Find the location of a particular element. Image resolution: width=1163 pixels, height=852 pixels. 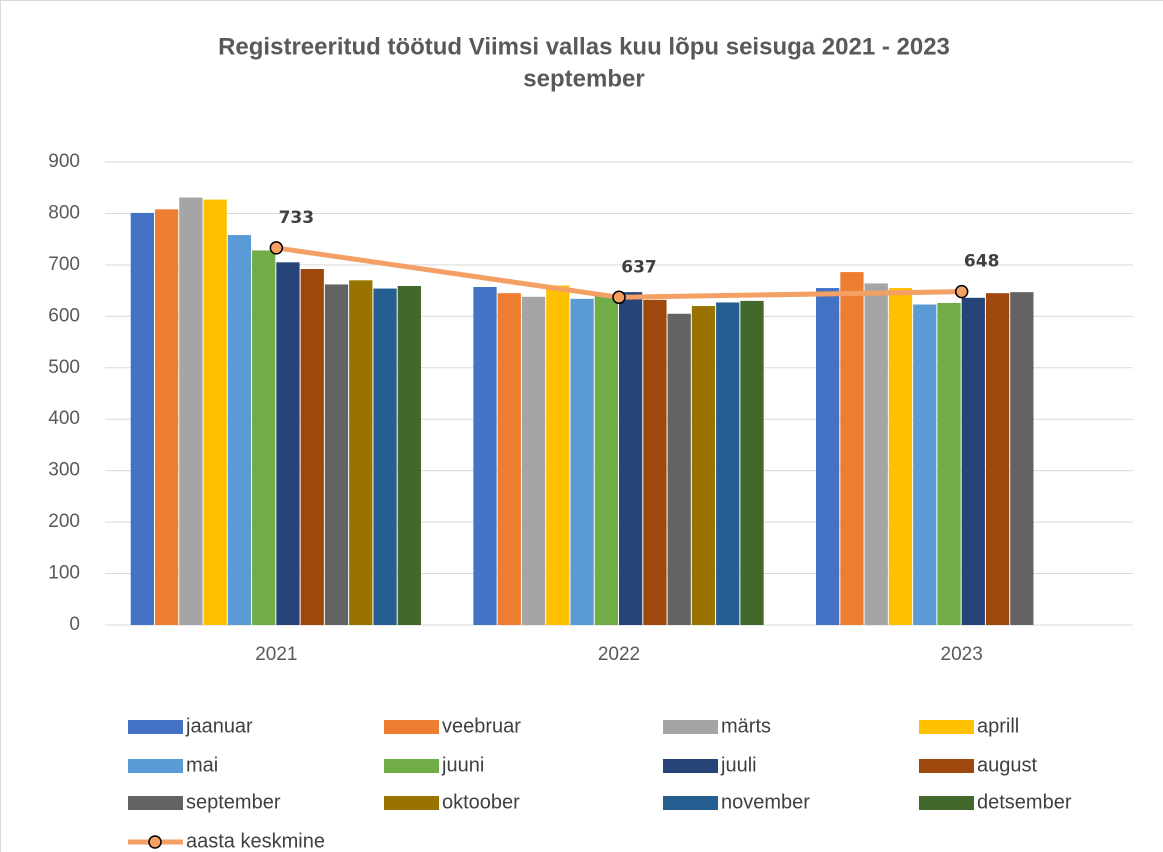

y-tick-label: 300 is located at coordinates (64, 470).